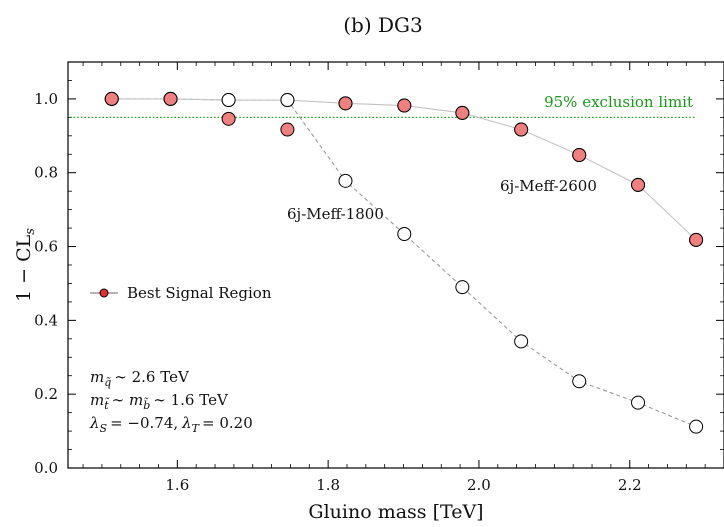 The image size is (724, 527). Describe the element at coordinates (46, 468) in the screenshot. I see `y-tick-label: 0.0` at that location.